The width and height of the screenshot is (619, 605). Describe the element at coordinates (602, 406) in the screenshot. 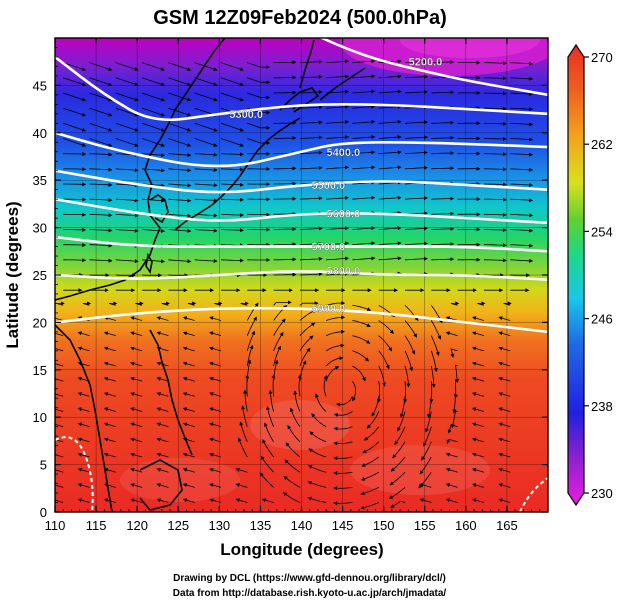

I see `colorbar-tick-label: 238` at that location.